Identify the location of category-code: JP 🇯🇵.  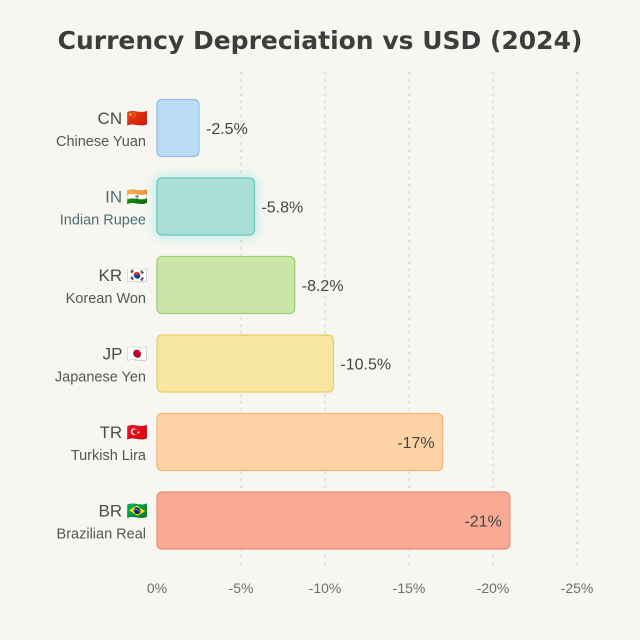
(125, 354).